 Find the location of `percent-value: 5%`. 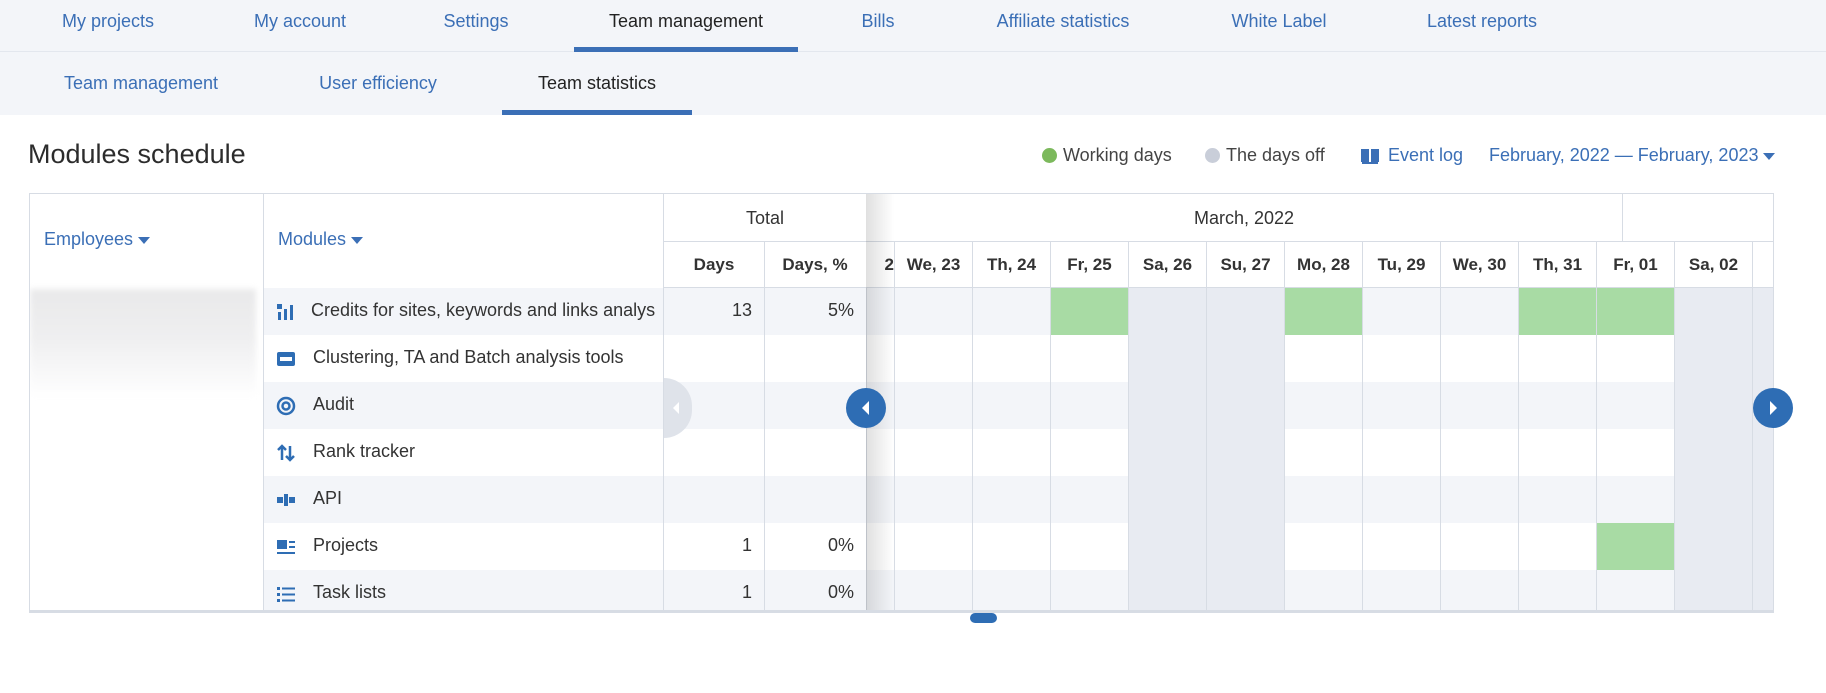

percent-value: 5% is located at coordinates (840, 310).